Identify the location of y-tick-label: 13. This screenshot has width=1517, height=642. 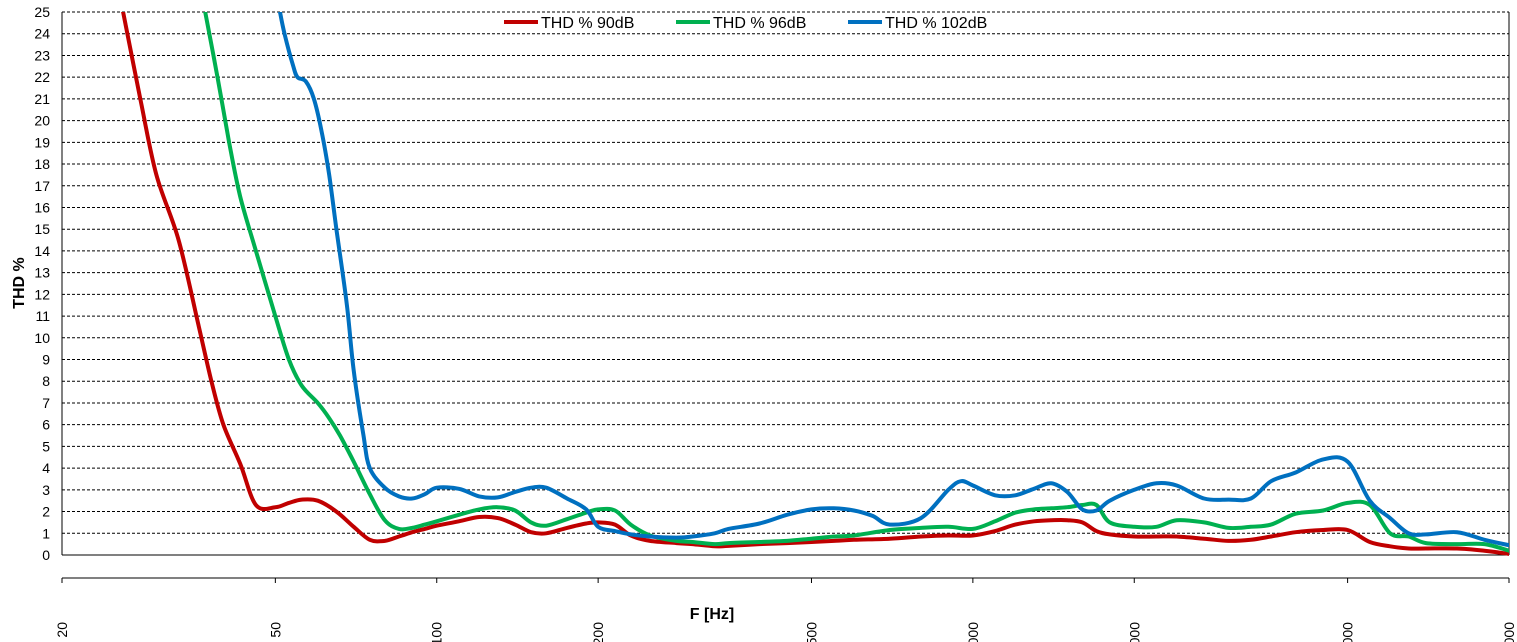
(42, 273).